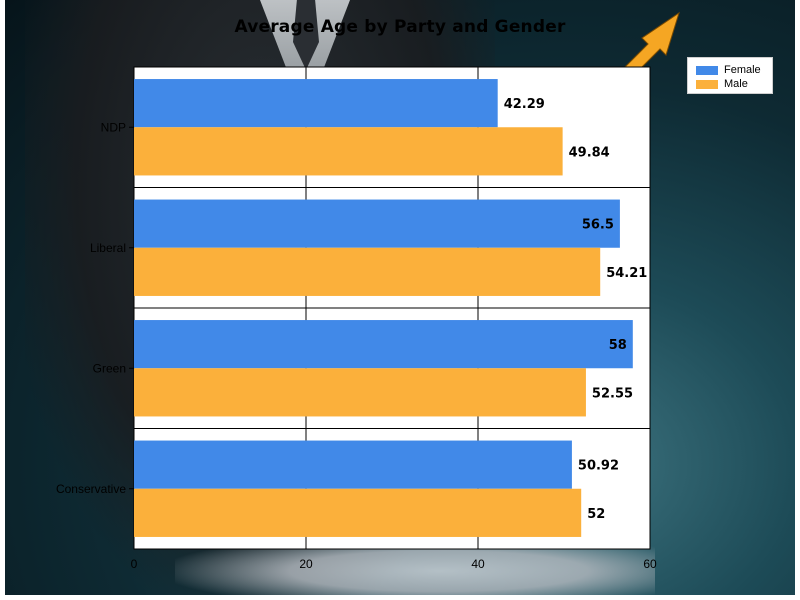  I want to click on legend-label-female: Female, so click(742, 70).